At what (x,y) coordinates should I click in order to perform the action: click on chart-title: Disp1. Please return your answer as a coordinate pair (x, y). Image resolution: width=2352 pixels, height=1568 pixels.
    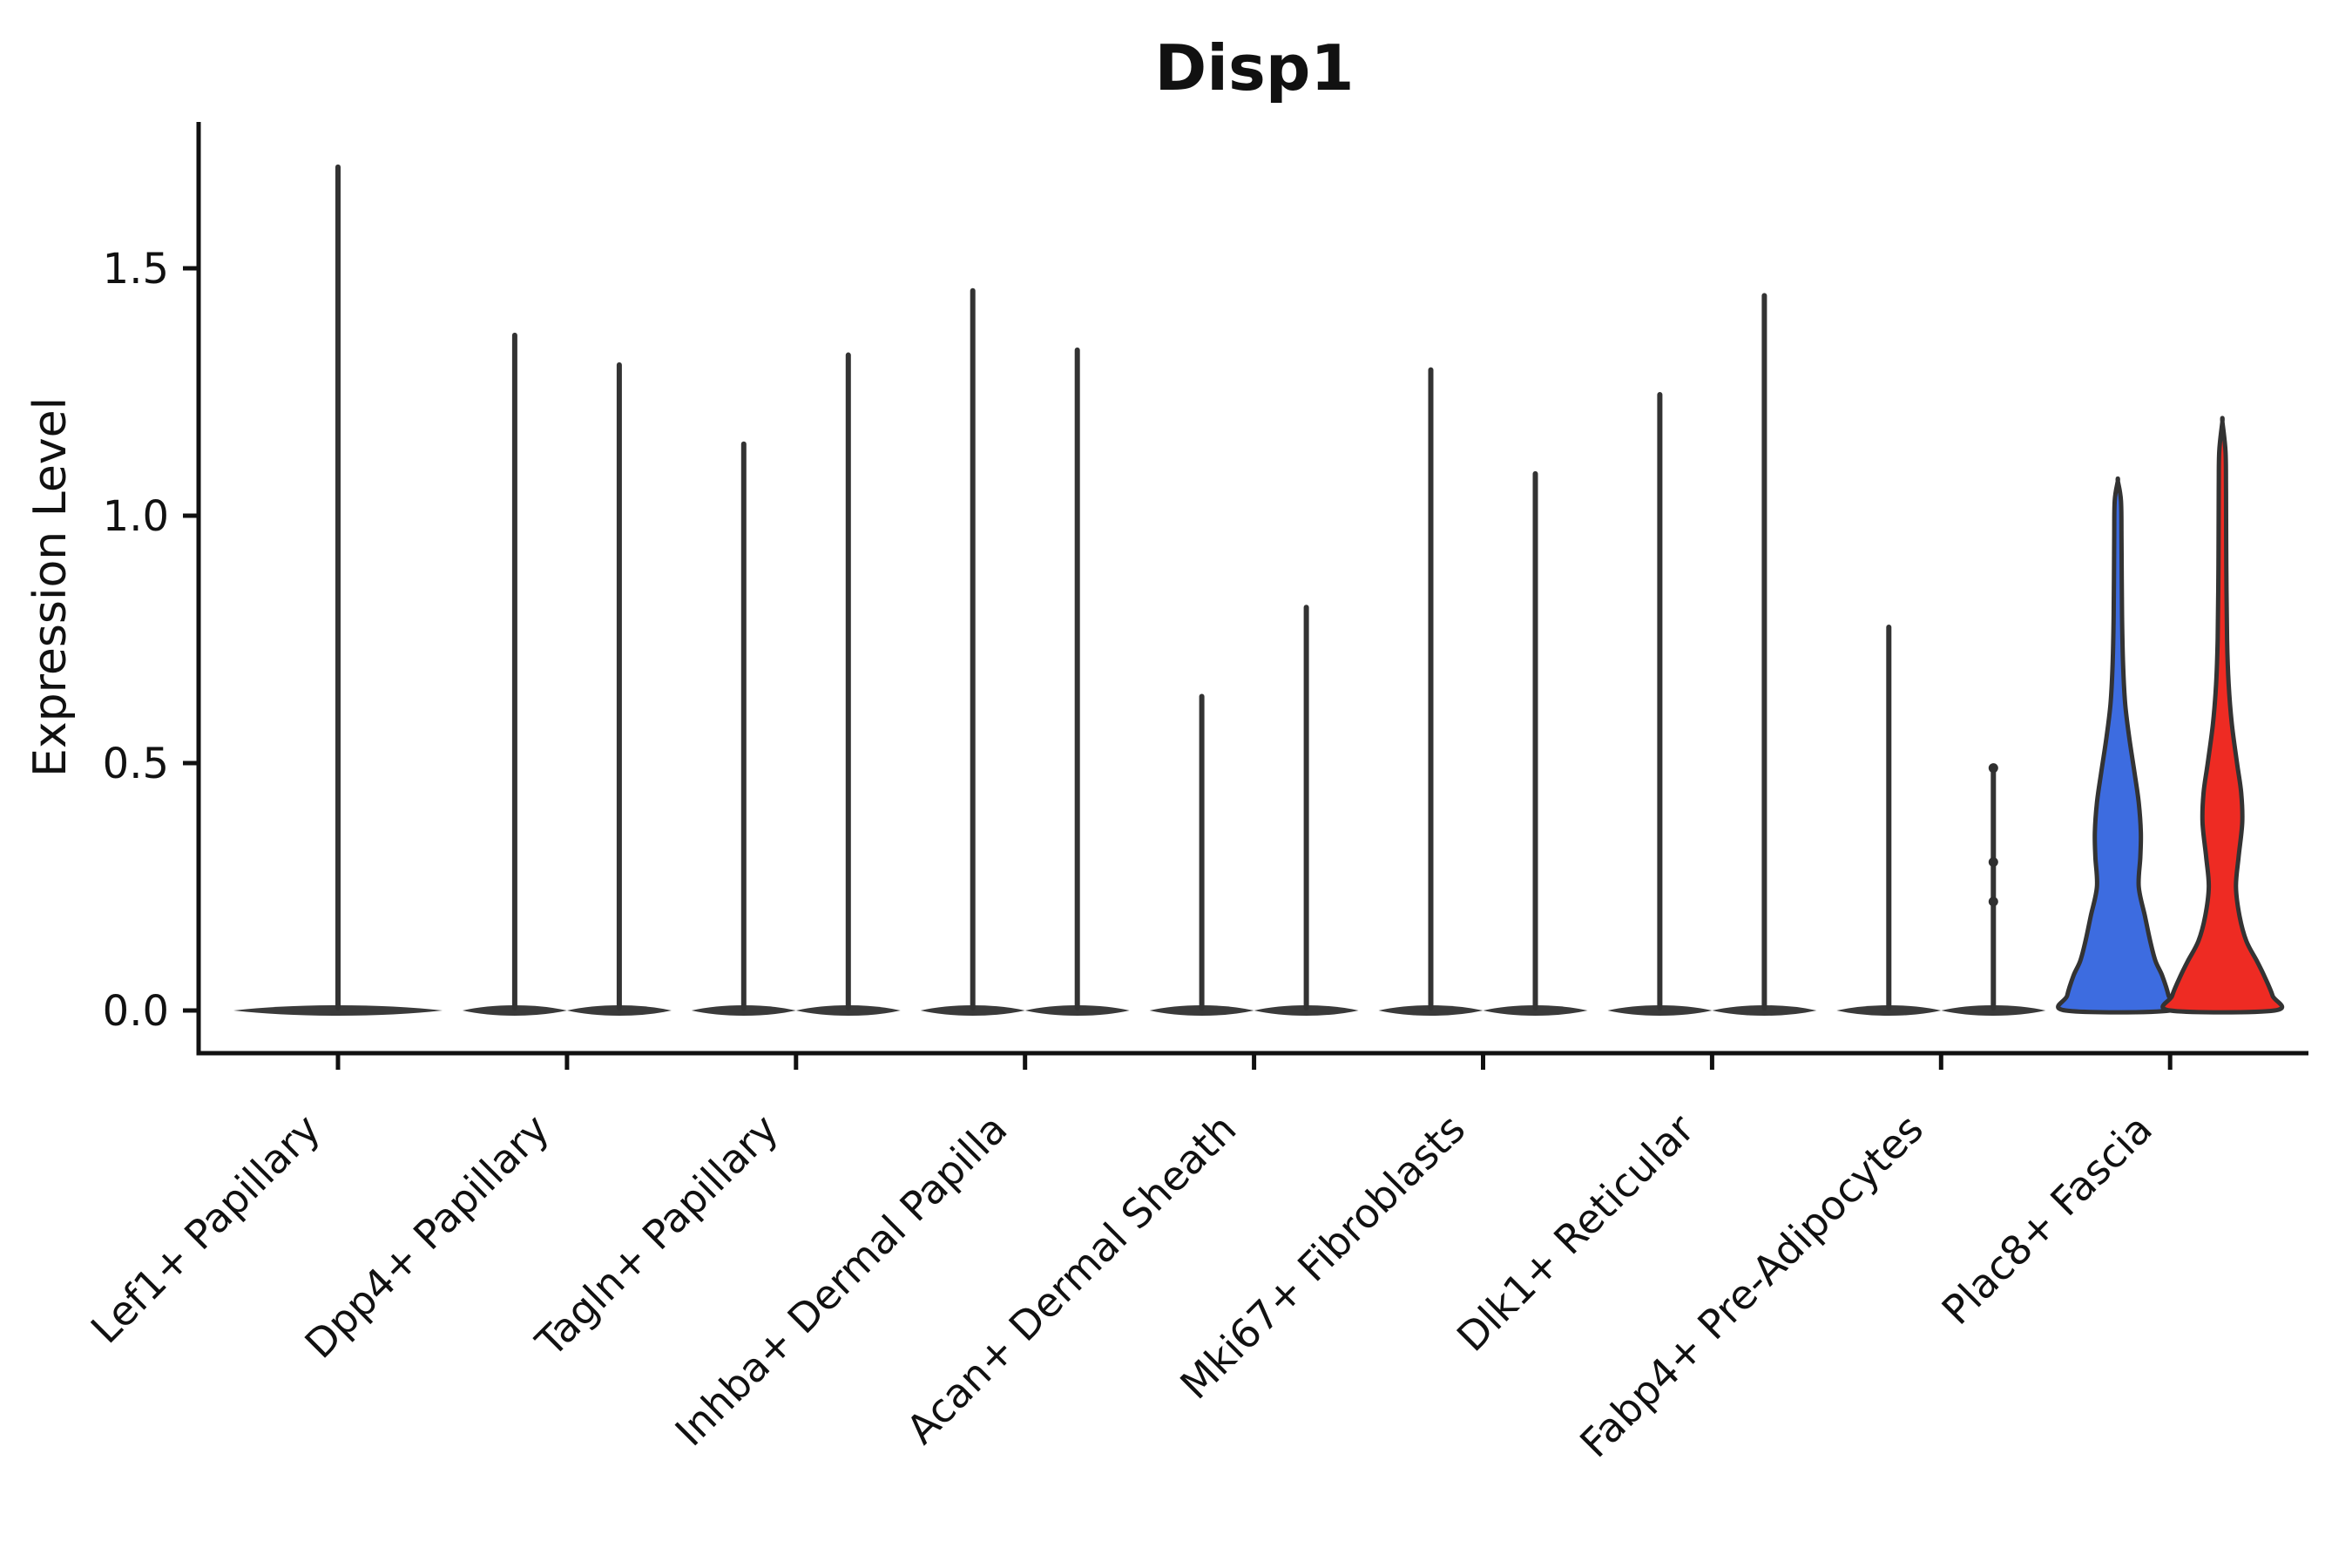
    Looking at the image, I should click on (1255, 68).